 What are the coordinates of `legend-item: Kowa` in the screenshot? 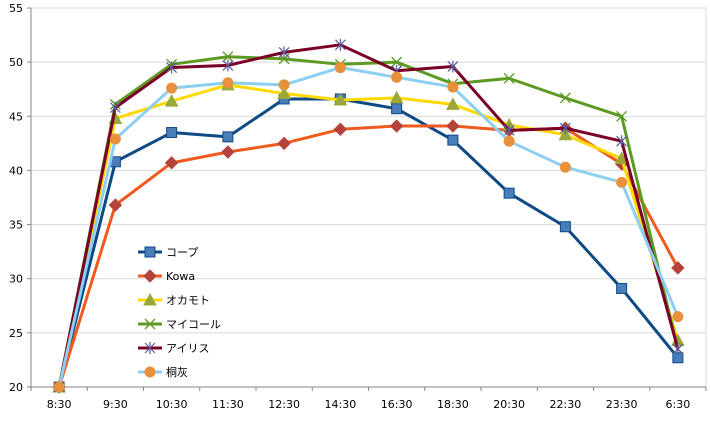 It's located at (166, 276).